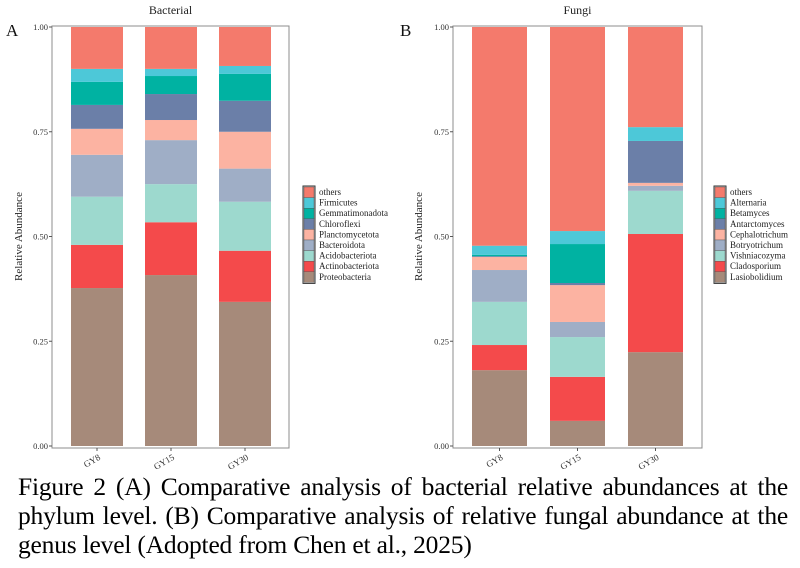 Image resolution: width=800 pixels, height=568 pixels. What do you see at coordinates (757, 224) in the screenshot?
I see `panel-b-legend-label: Antarctomyces` at bounding box center [757, 224].